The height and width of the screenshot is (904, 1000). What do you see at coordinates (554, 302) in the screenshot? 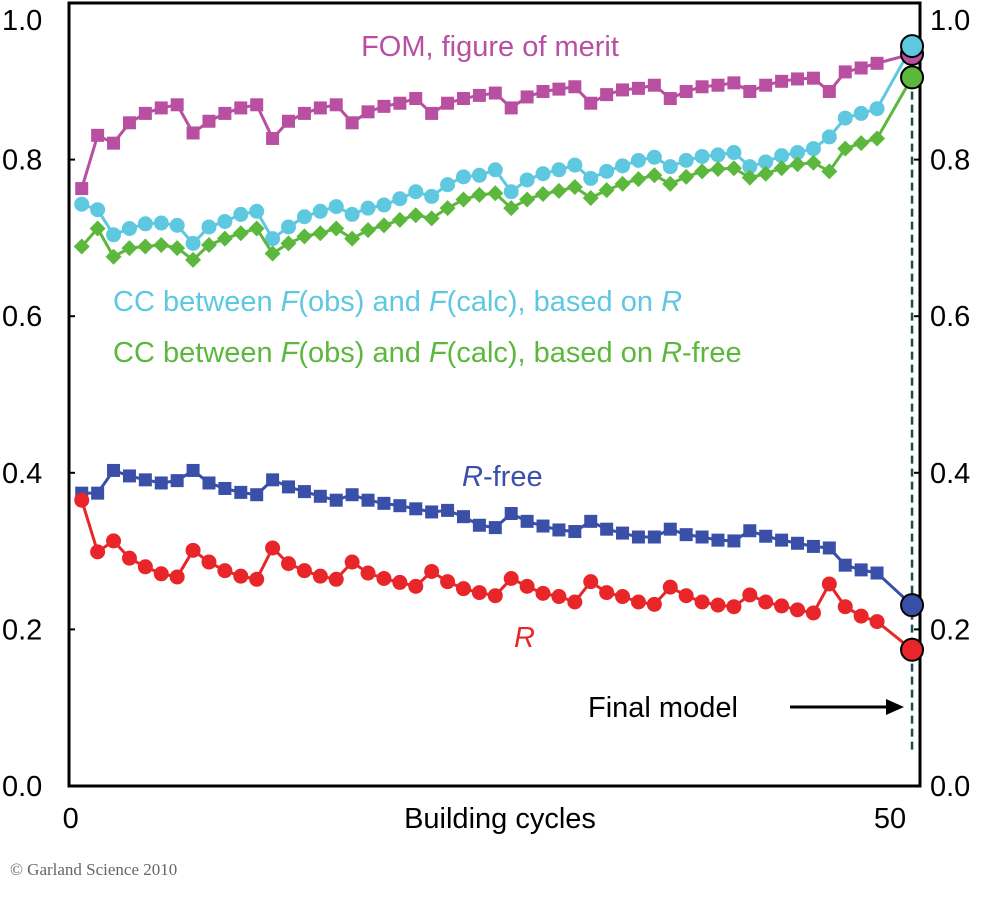
I see `label-segment: (calc), based on` at bounding box center [554, 302].